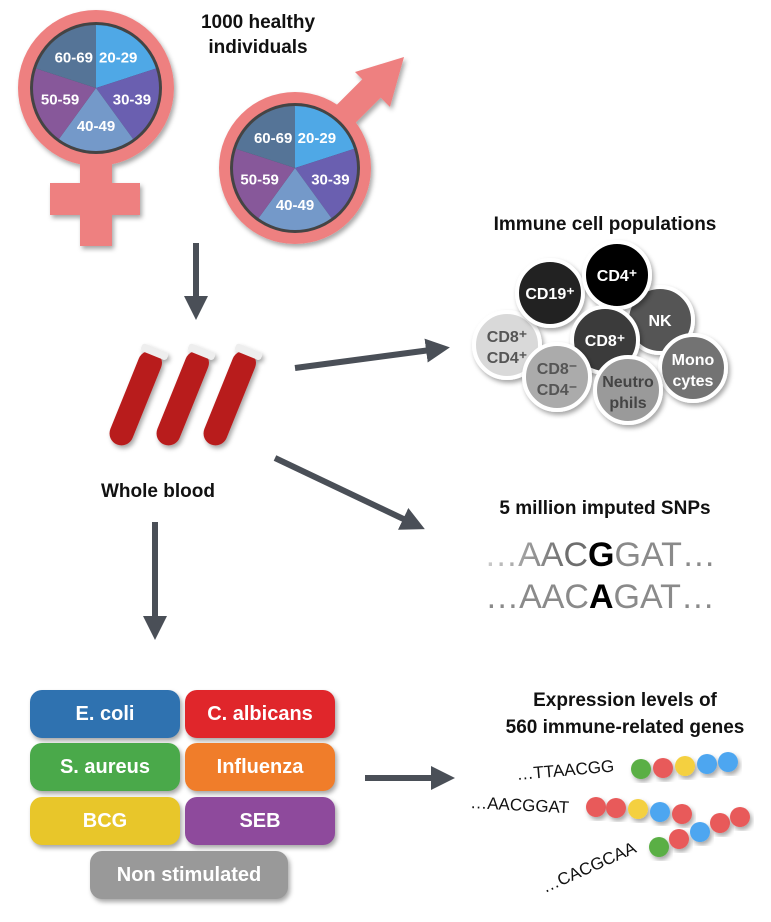 The width and height of the screenshot is (771, 922). I want to click on cell-label: CD4⁻, so click(557, 390).